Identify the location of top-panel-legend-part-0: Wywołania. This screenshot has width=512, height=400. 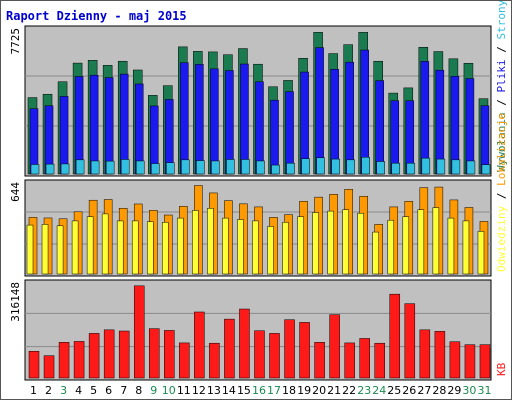
(501, 142).